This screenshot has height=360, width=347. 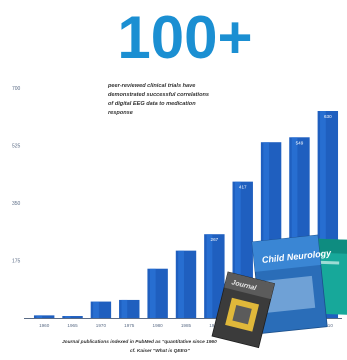 What do you see at coordinates (300, 142) in the screenshot?
I see `bar-data-label: 549` at bounding box center [300, 142].